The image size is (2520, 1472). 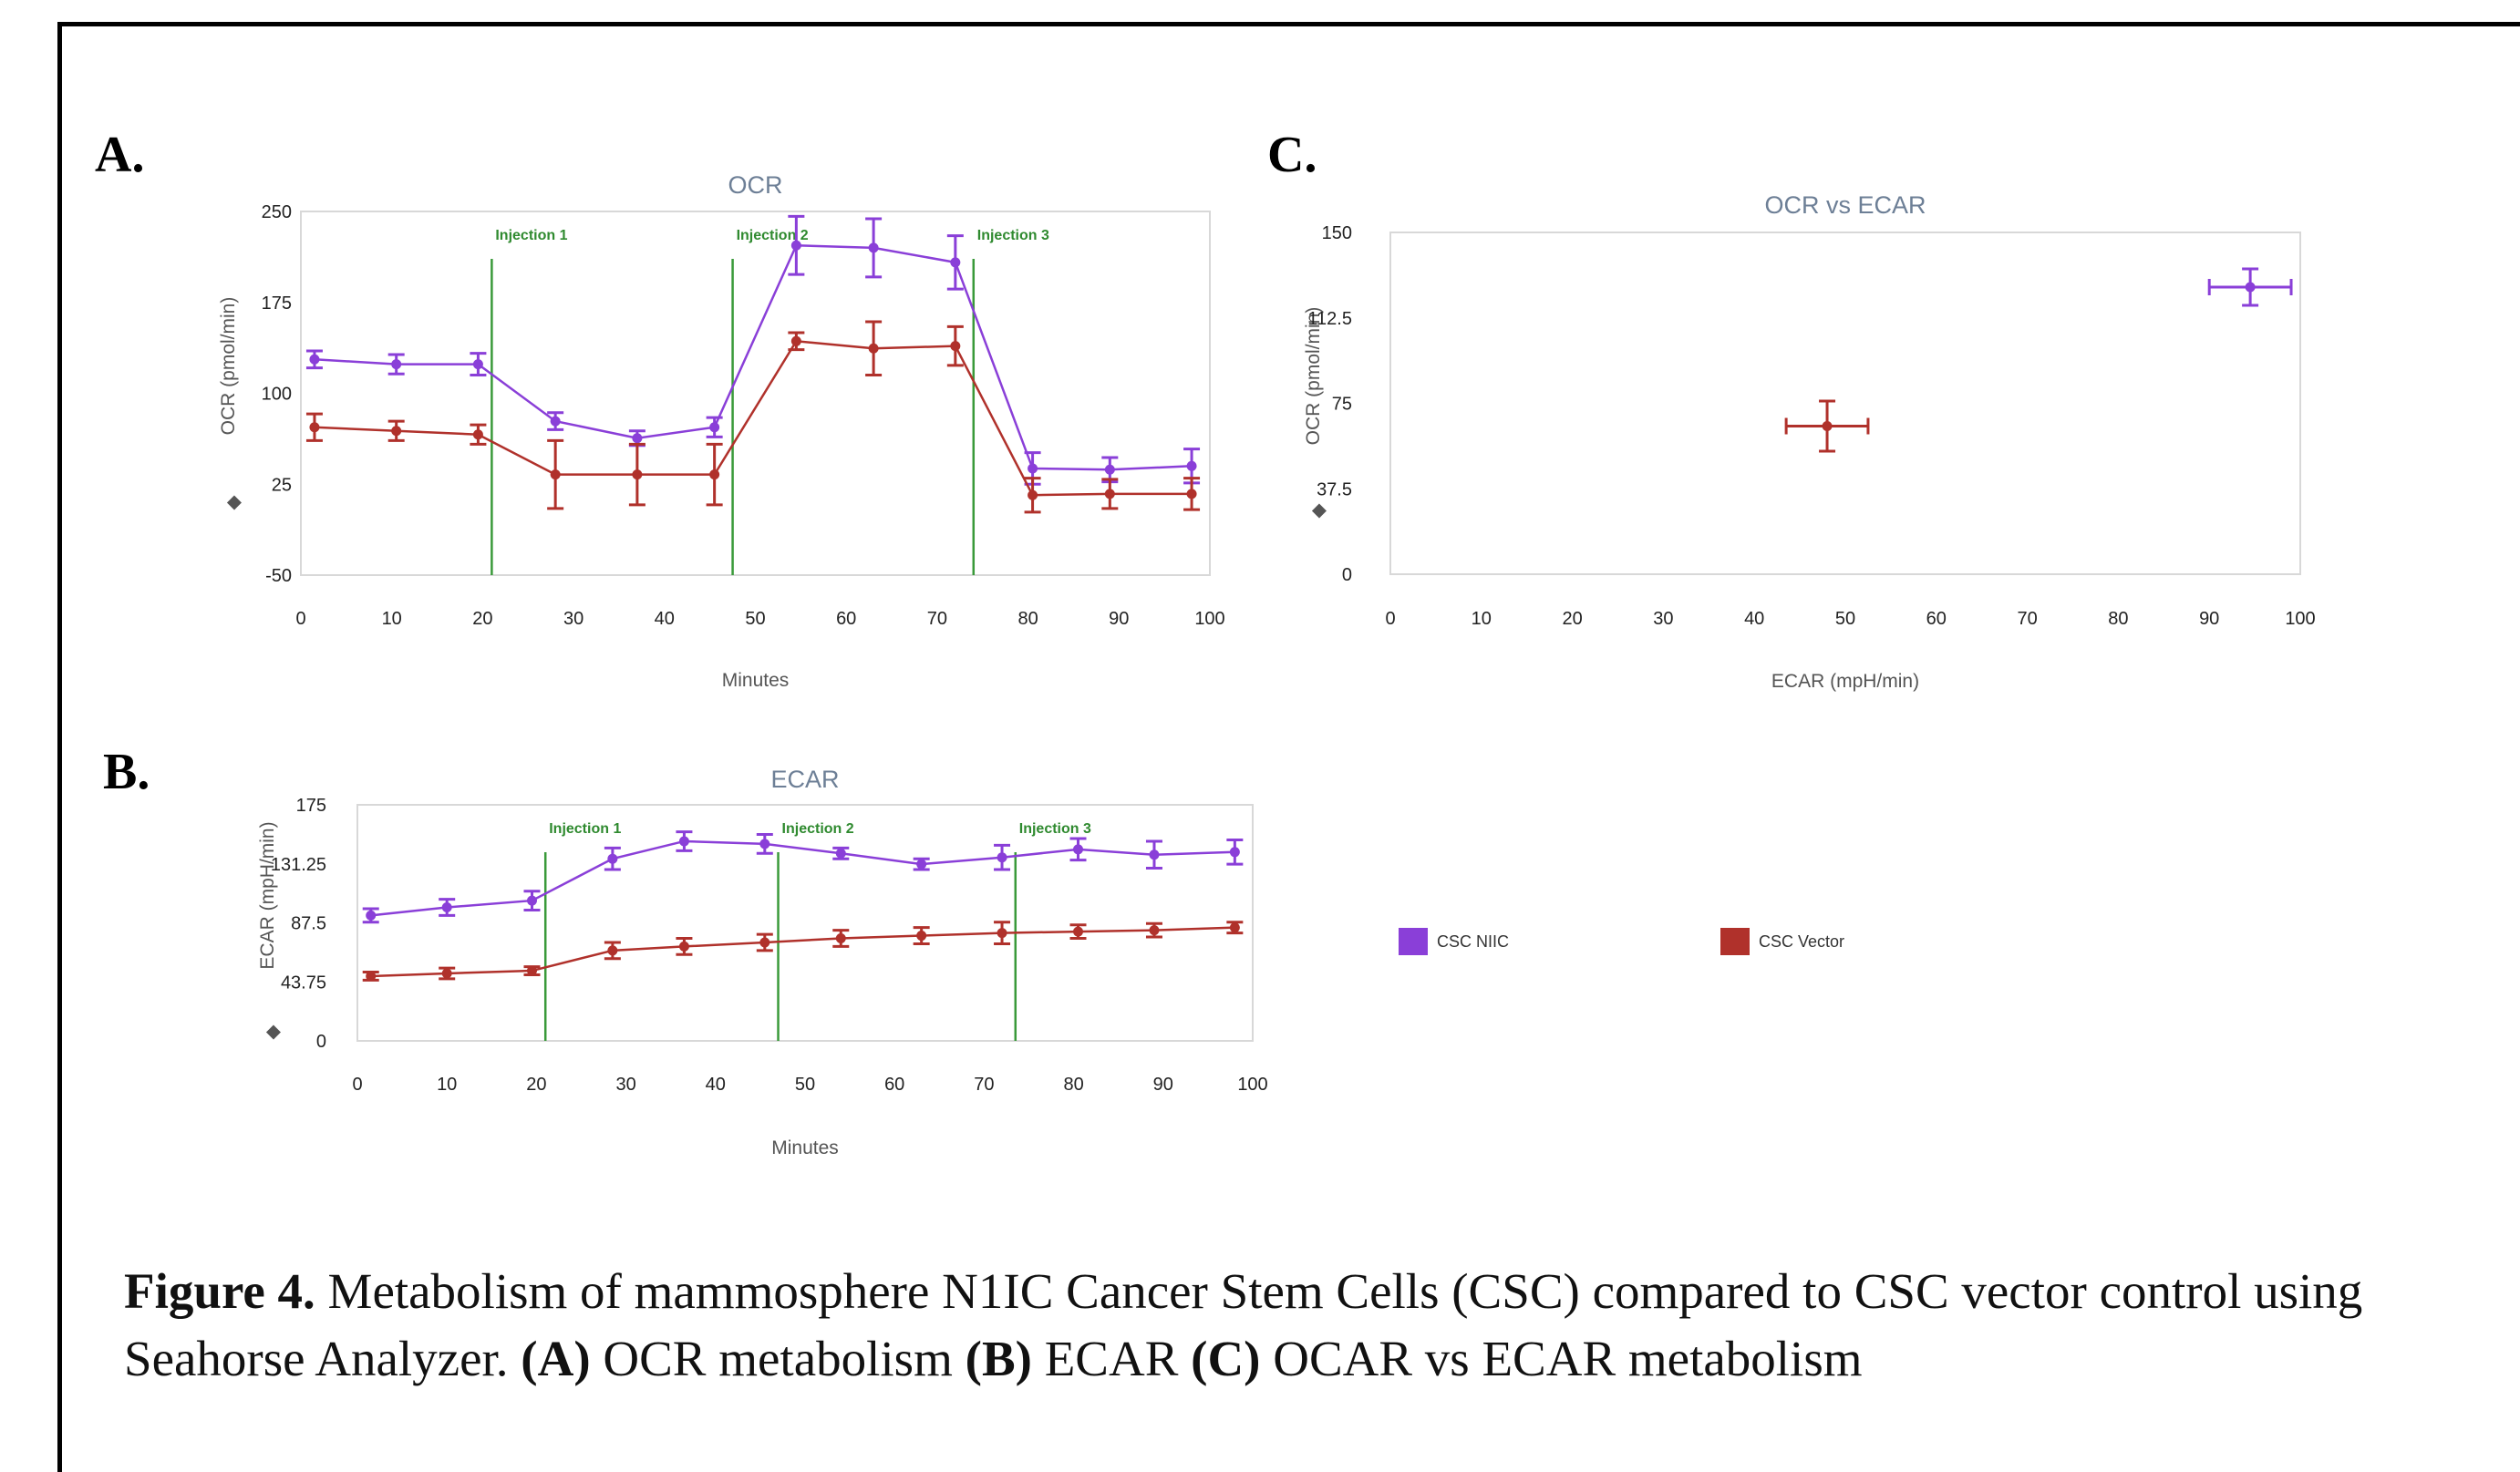 I want to click on y-tick-label: 87.5, so click(x=308, y=924).